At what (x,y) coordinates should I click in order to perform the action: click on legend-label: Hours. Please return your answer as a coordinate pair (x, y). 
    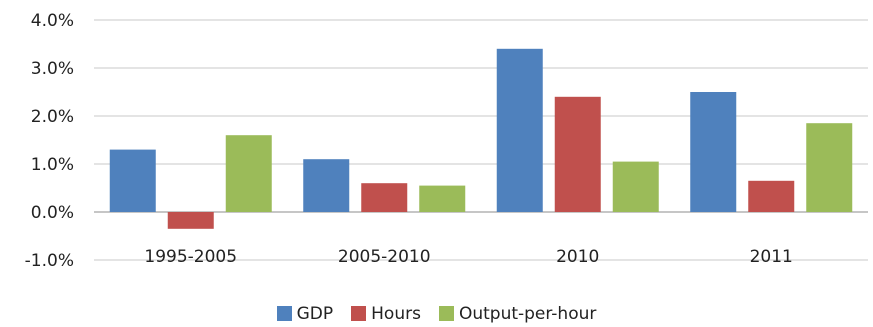
    Looking at the image, I should click on (396, 313).